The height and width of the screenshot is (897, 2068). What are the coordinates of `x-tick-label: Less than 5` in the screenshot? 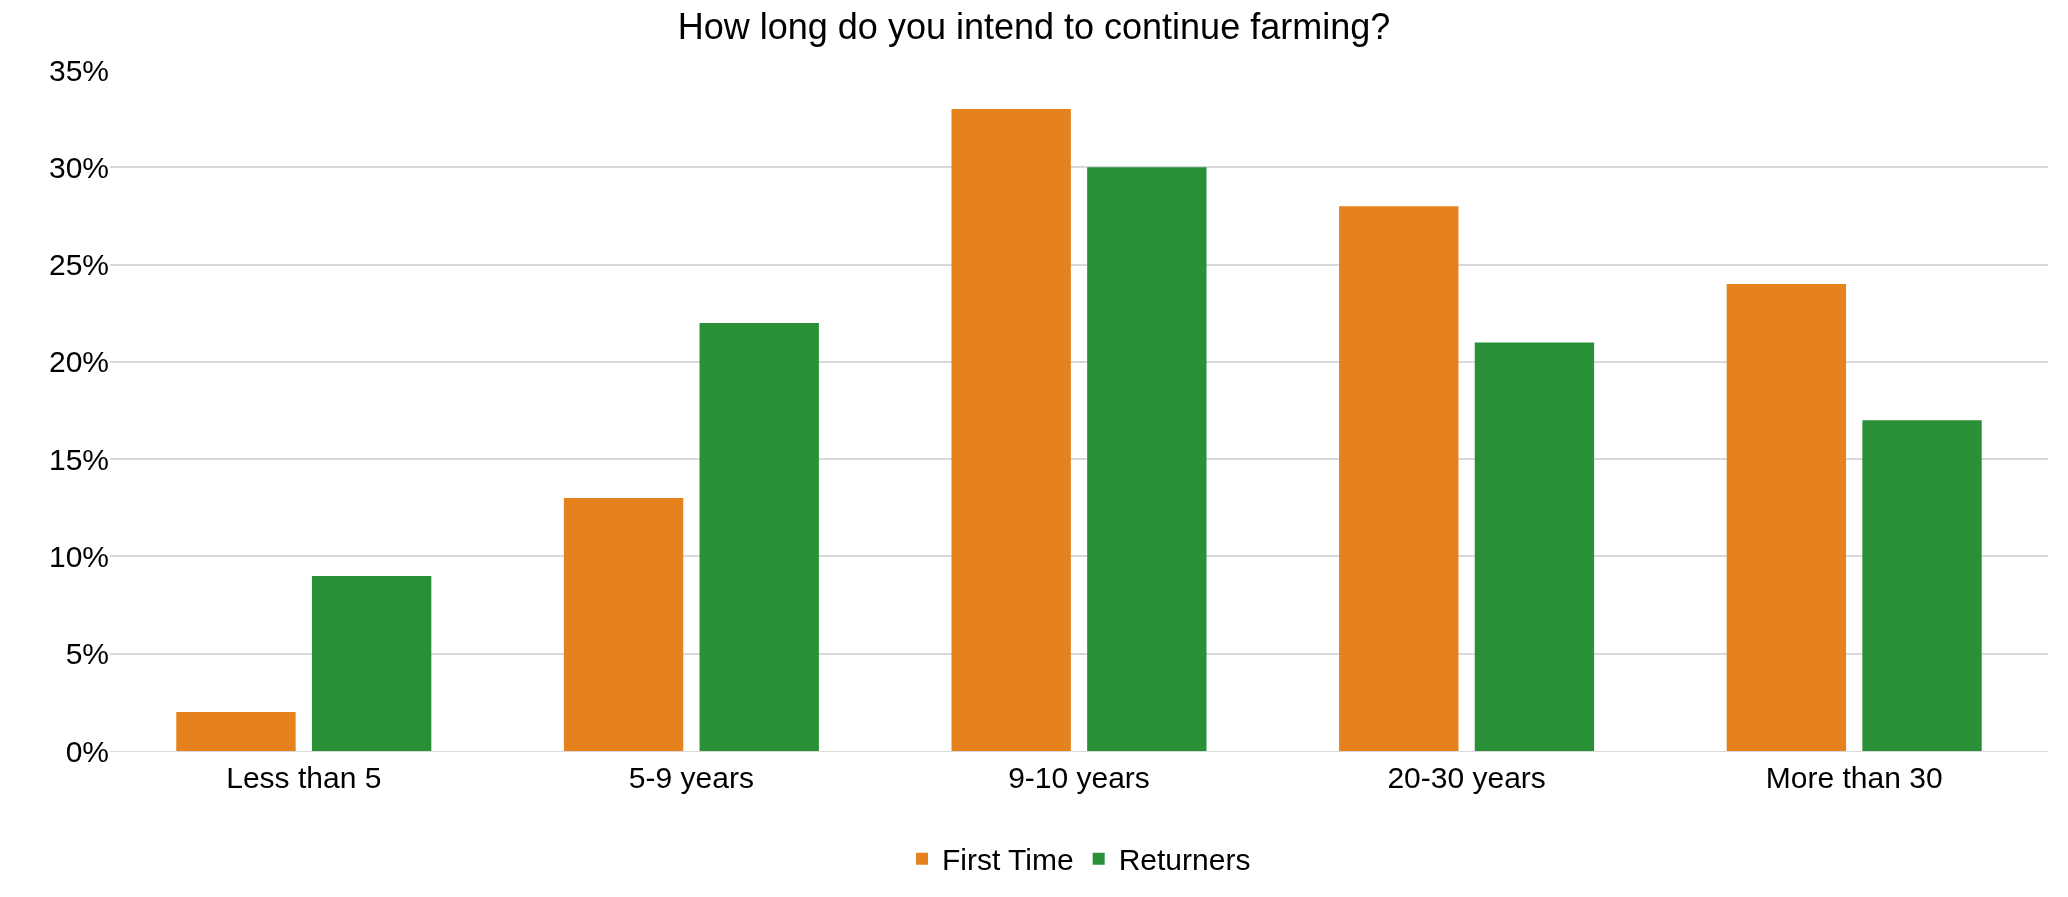 It's located at (304, 777).